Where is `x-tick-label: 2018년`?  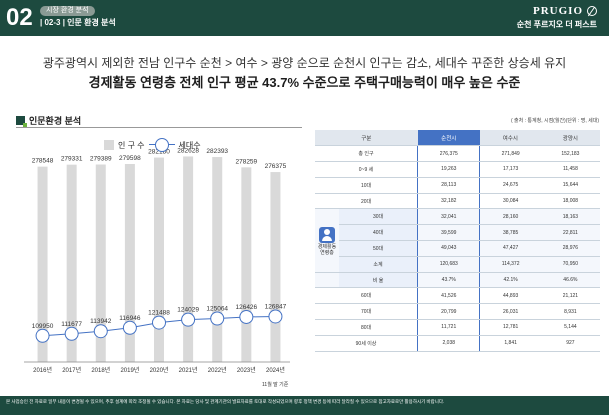
x-tick-label: 2018년 is located at coordinates (100, 370).